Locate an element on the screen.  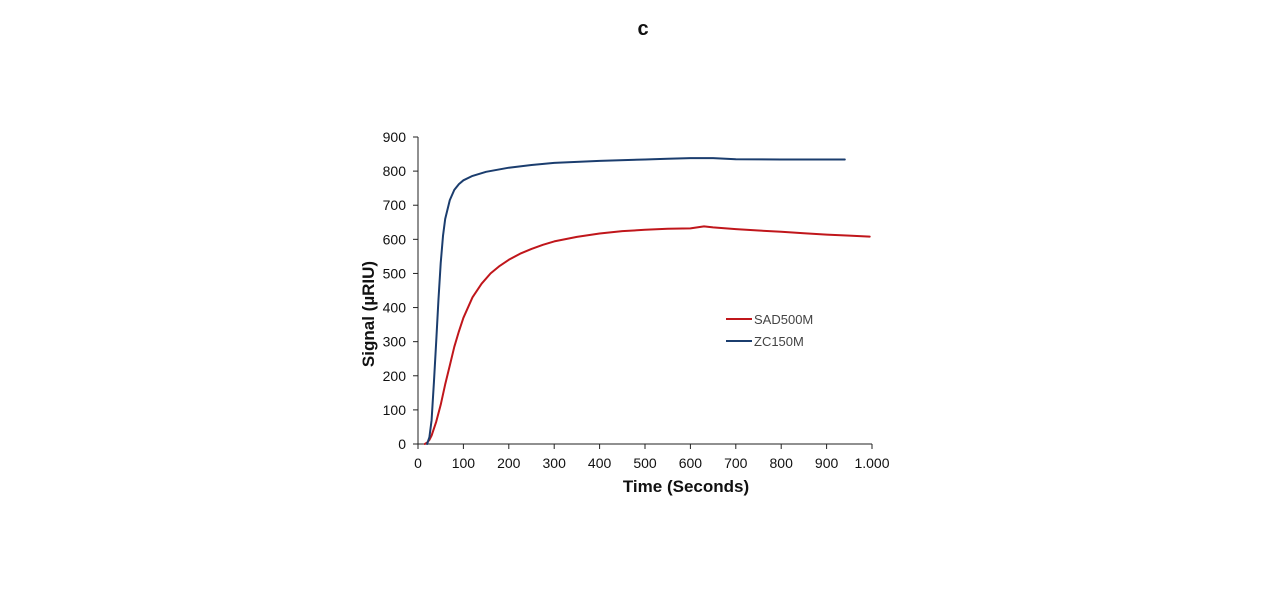
x-tick-label: 300 is located at coordinates (555, 463).